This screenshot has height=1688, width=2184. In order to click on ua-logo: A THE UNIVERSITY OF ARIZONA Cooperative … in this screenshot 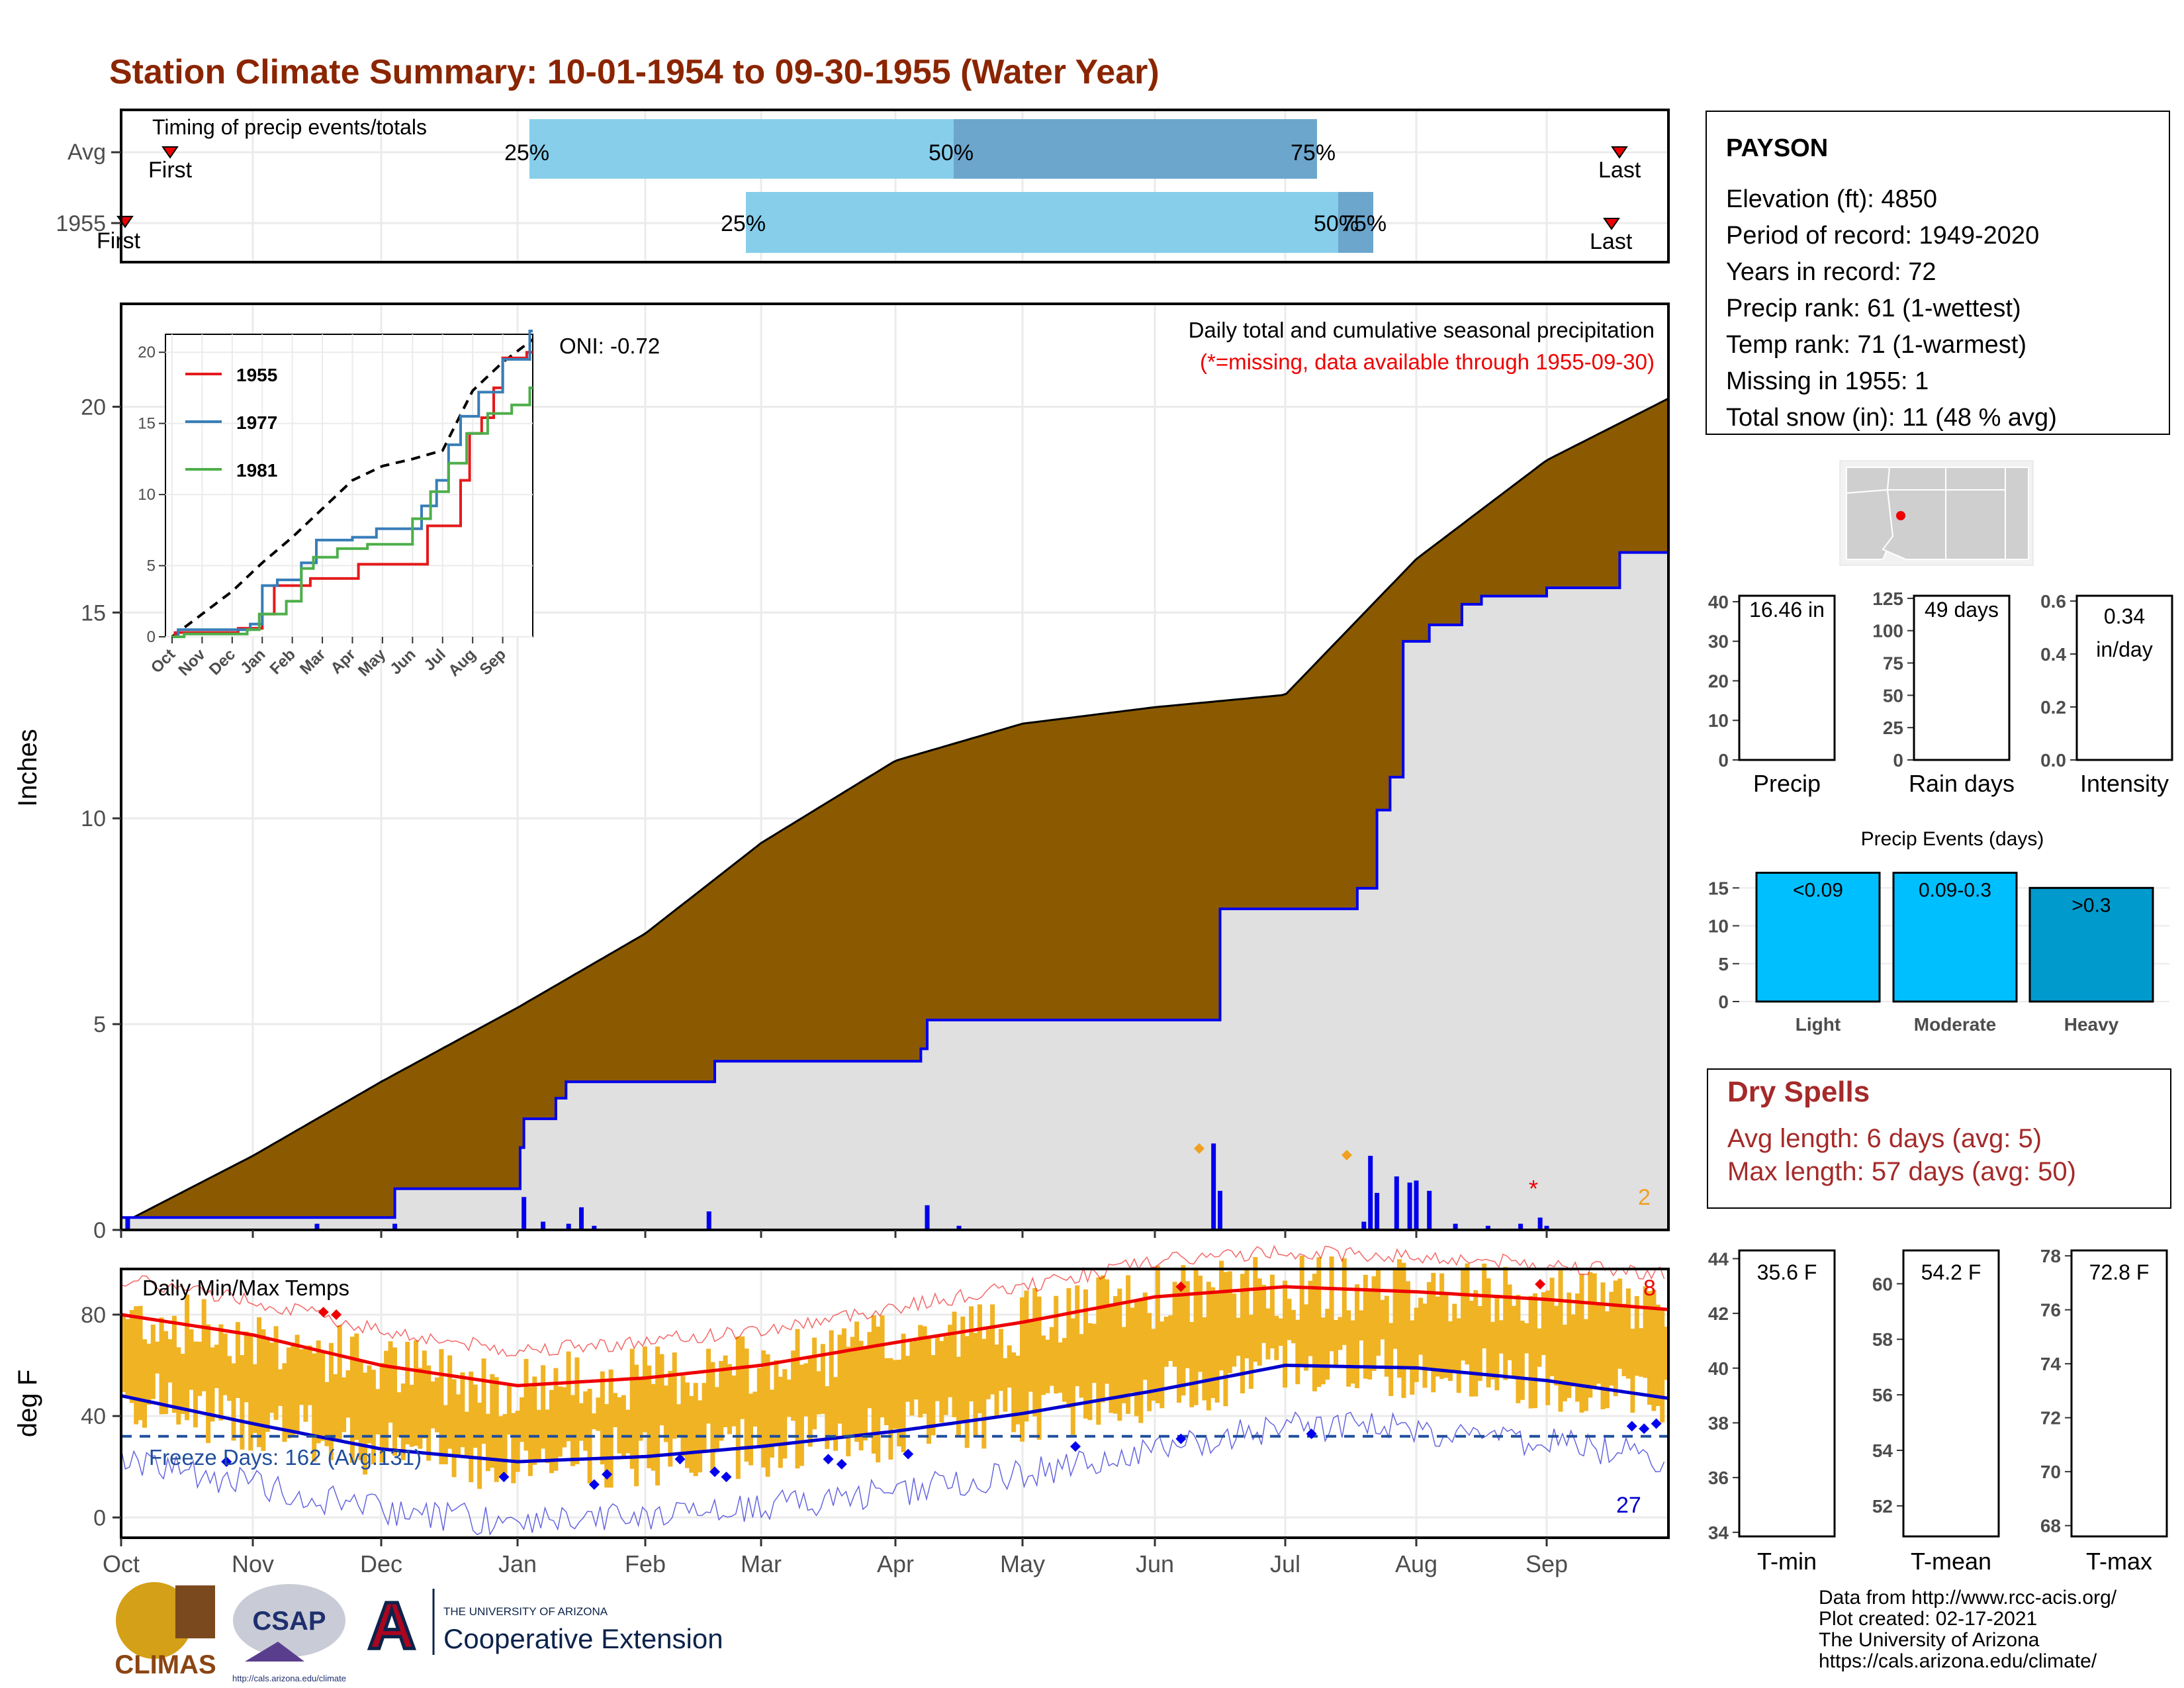, I will do `click(542, 1626)`.